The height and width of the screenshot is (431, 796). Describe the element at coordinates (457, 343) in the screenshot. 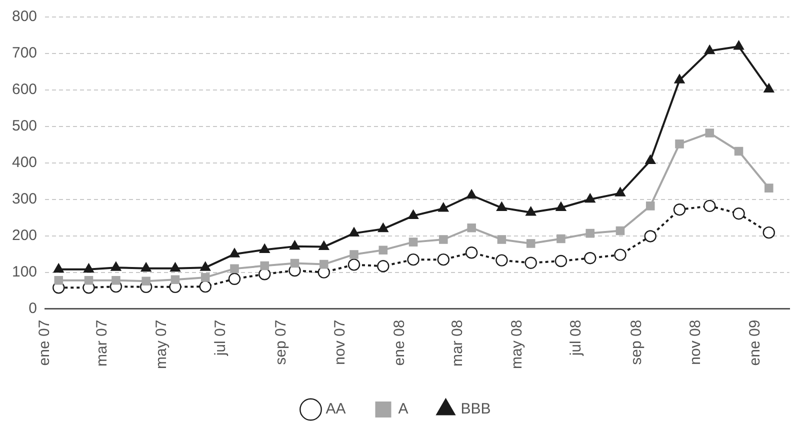

I see `x-tick-label: mar 08` at that location.